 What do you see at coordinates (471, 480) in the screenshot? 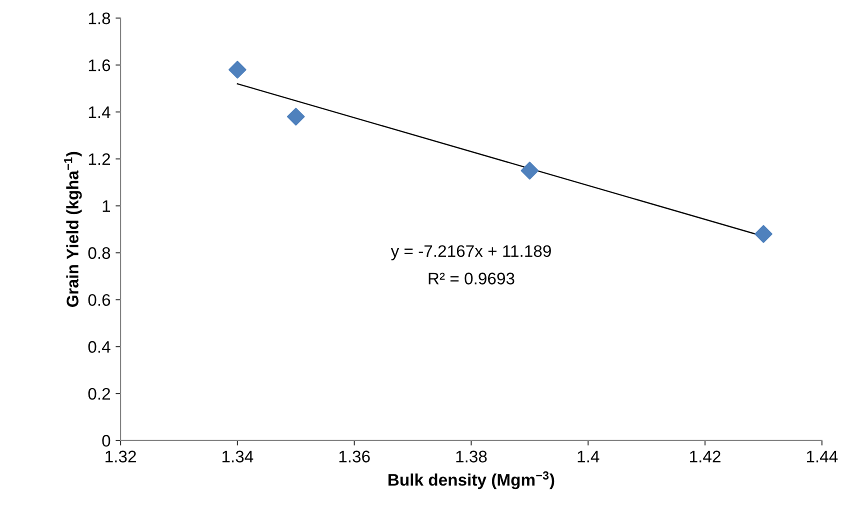
I see `x-axis-title: Bulk density (Mgm$^{−3}$)` at bounding box center [471, 480].